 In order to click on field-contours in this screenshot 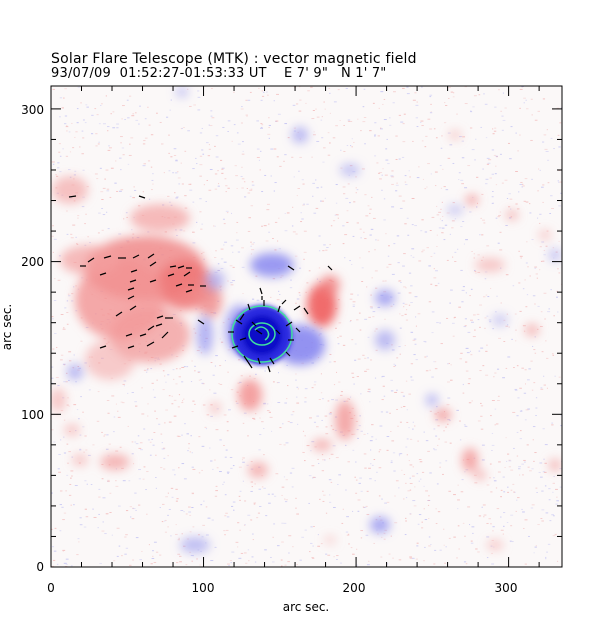, I will do `click(262, 334)`.